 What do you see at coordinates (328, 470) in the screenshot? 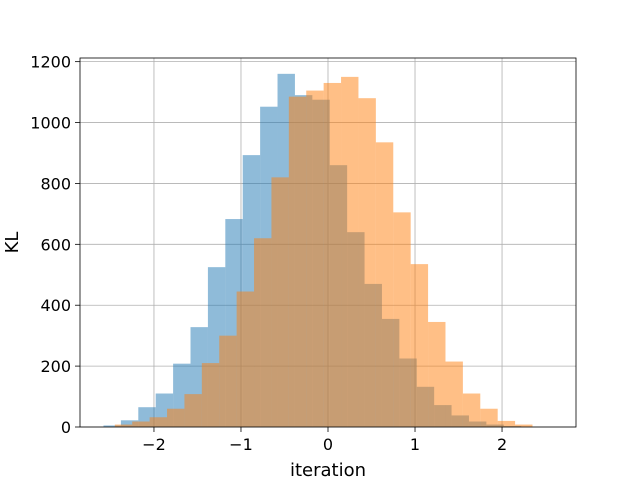
I see `x-axis-label: iteration` at bounding box center [328, 470].